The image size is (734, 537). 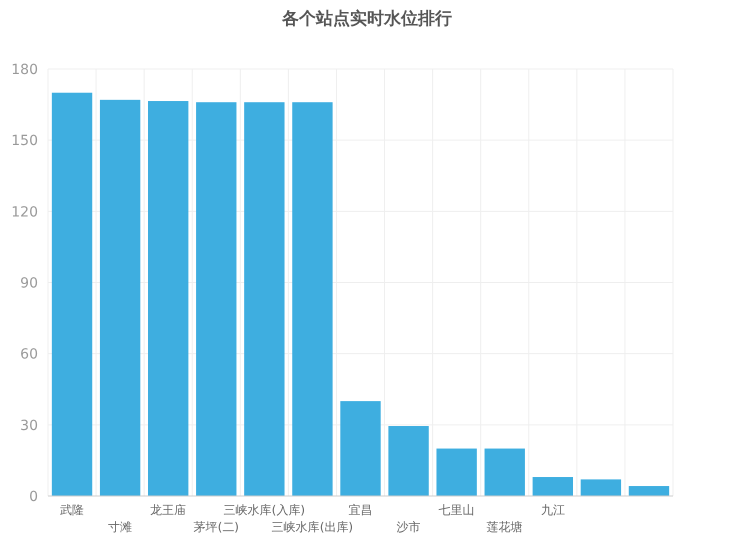 I want to click on x-tick-label: 沙市, so click(x=408, y=527).